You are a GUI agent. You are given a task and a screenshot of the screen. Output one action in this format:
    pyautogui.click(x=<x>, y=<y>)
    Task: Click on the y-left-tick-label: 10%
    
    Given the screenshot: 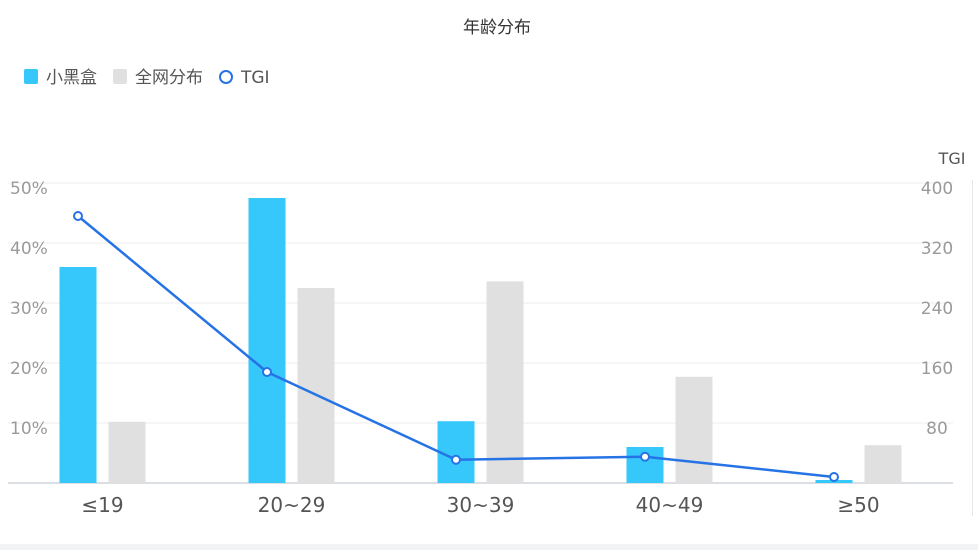 What is the action you would take?
    pyautogui.click(x=29, y=429)
    